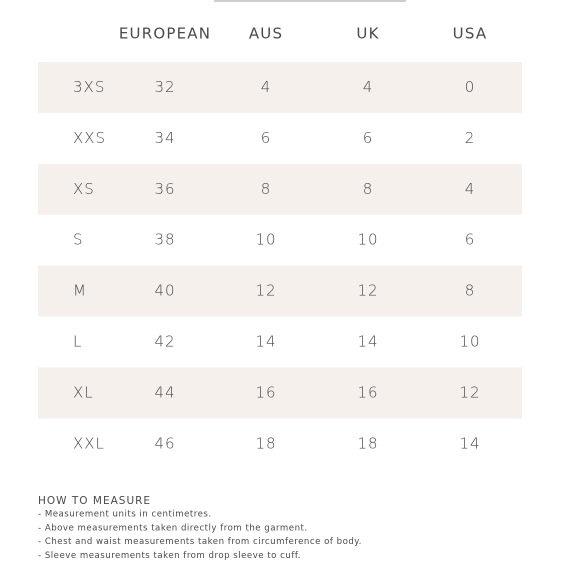 The image size is (580, 584). Describe the element at coordinates (470, 87) in the screenshot. I see `size-value: 0` at that location.